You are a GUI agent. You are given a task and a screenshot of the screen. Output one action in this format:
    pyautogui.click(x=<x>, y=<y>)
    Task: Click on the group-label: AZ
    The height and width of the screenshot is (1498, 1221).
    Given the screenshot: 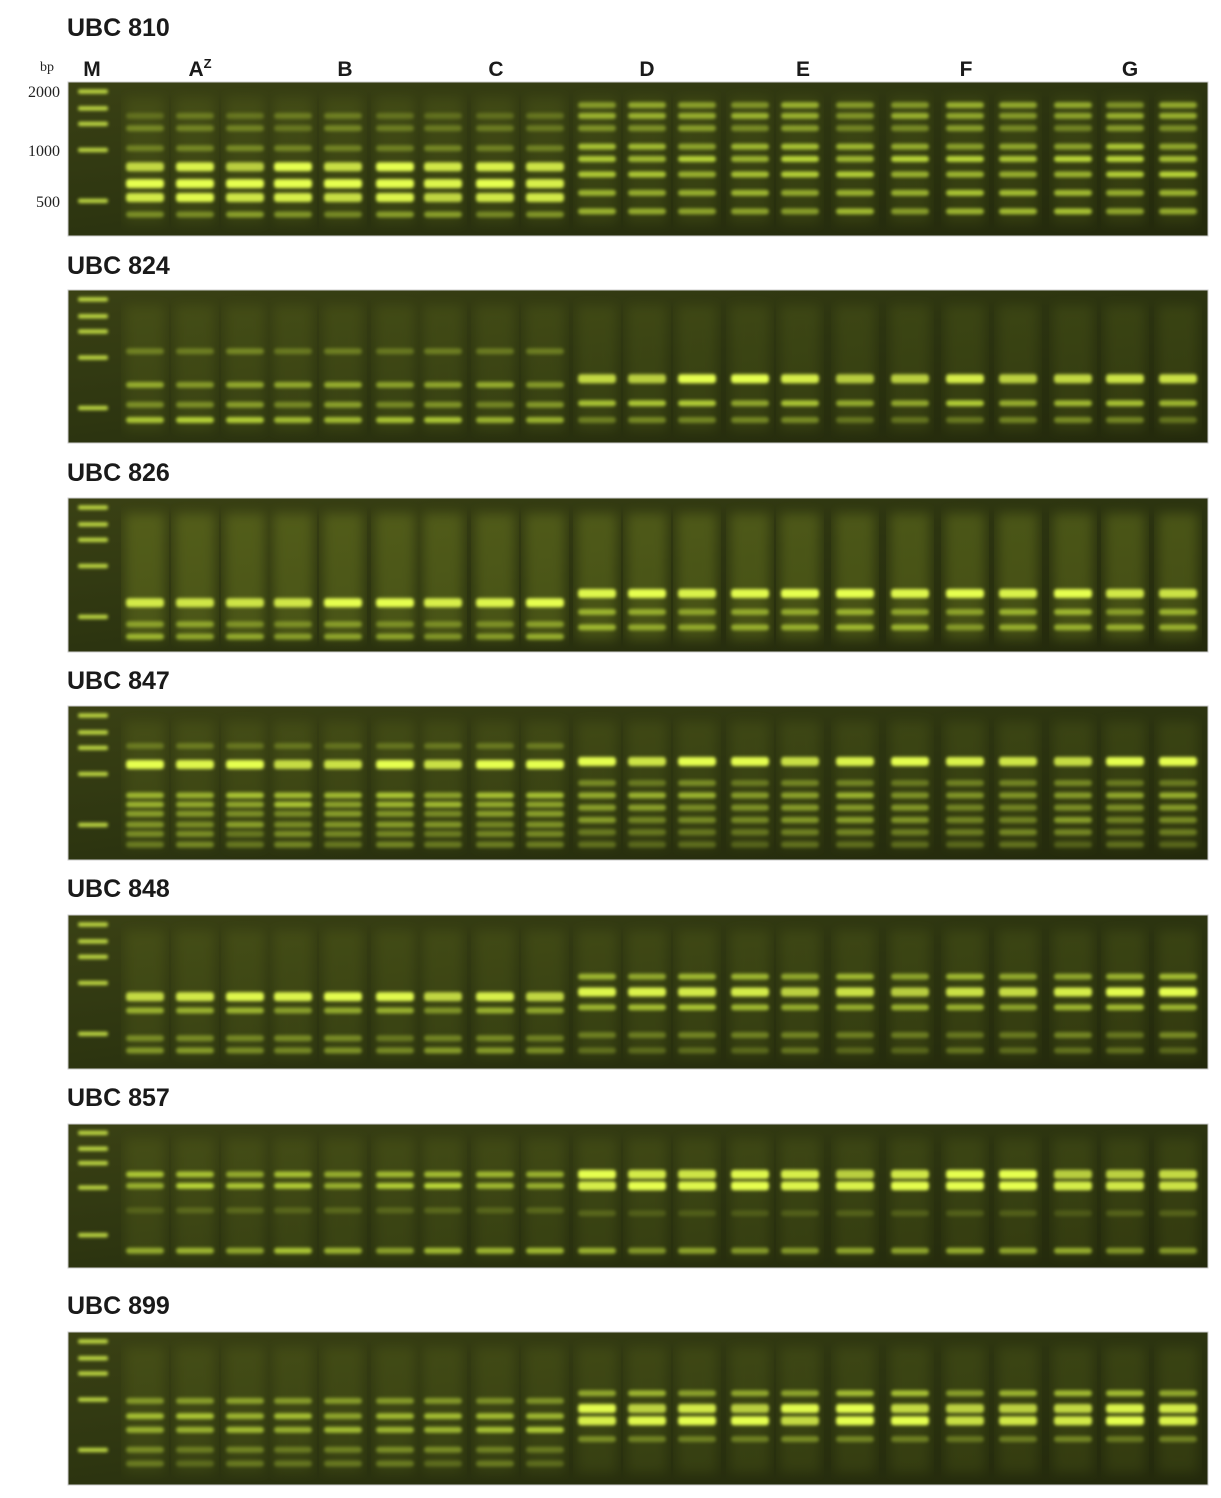 What is the action you would take?
    pyautogui.click(x=199, y=68)
    